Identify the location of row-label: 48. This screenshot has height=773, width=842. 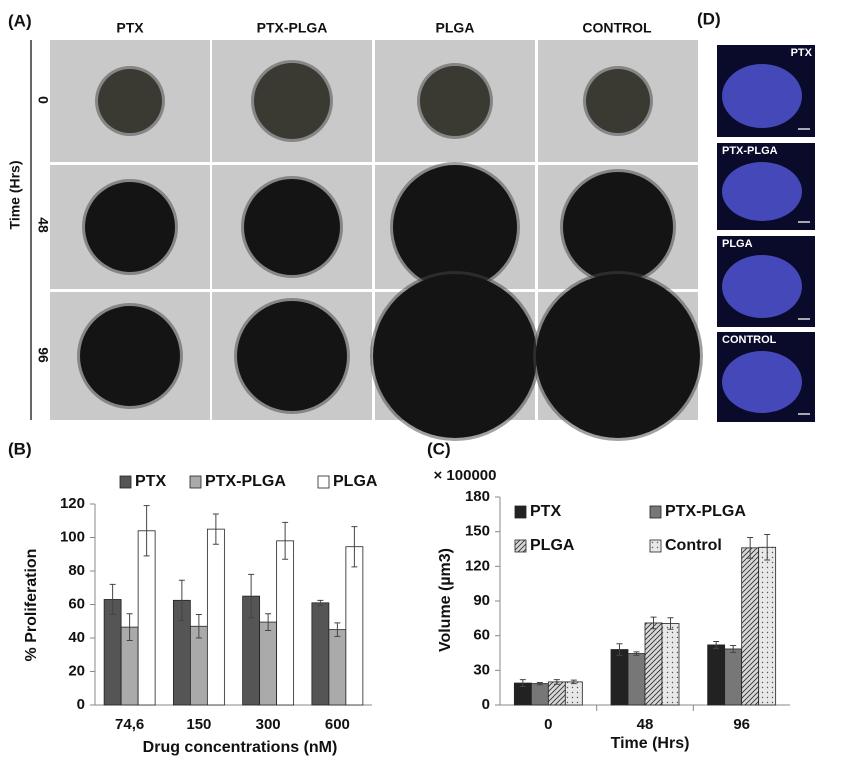
(43, 225).